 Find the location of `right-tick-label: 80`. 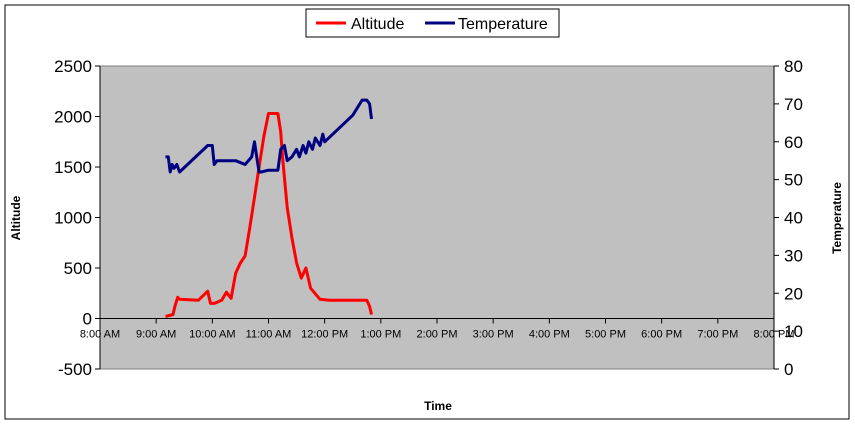

right-tick-label: 80 is located at coordinates (793, 66).